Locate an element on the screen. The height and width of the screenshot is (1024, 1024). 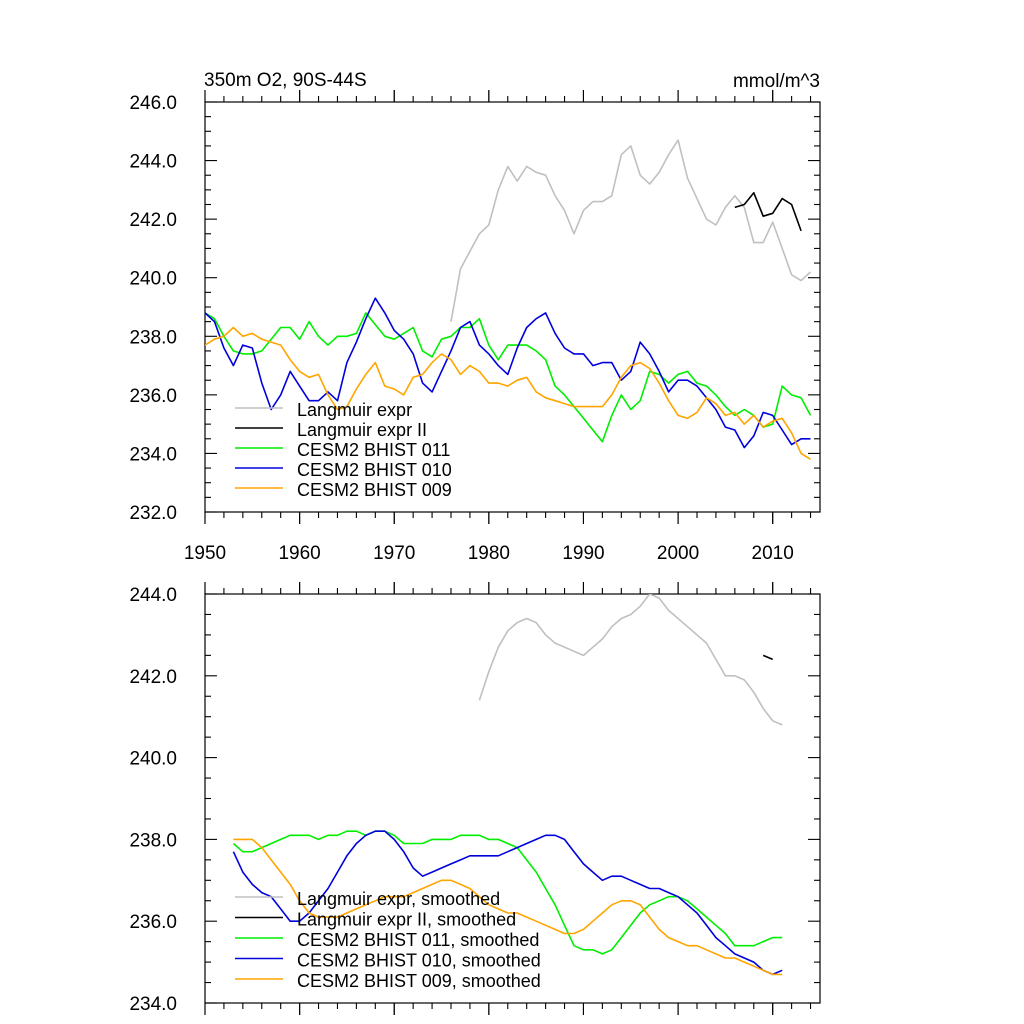
legend-label: CESM2 BHIST 011, smoothed is located at coordinates (418, 940).